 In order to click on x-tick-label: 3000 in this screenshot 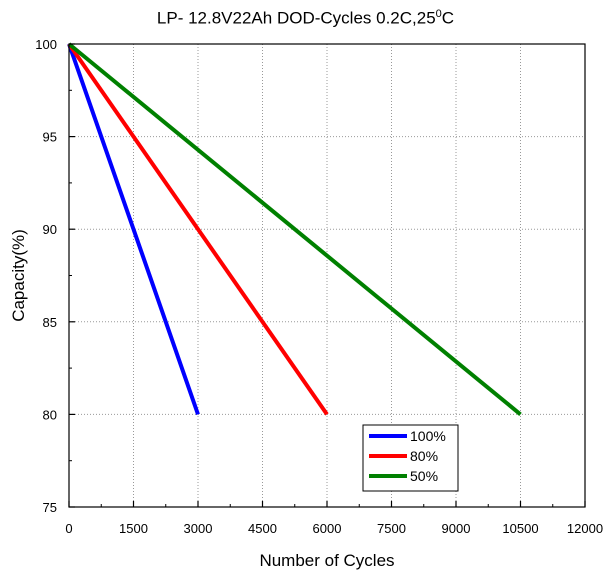, I will do `click(198, 528)`.